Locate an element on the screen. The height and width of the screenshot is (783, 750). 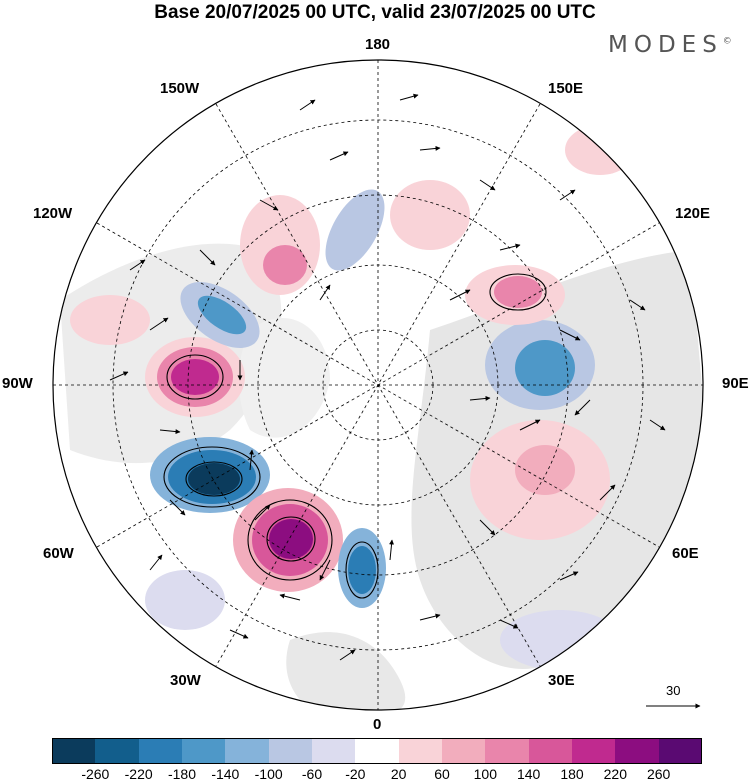
lon-label-120w: 120W is located at coordinates (53, 213).